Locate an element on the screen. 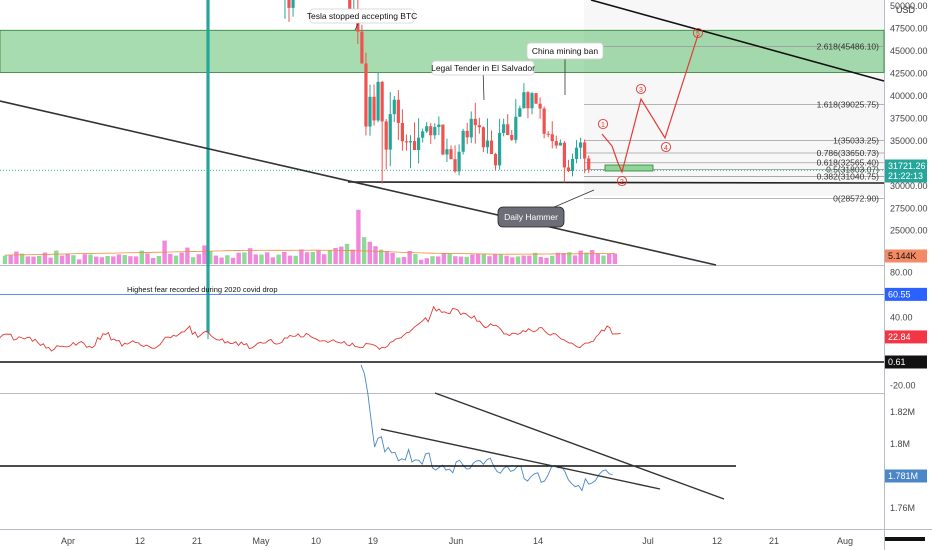 The width and height of the screenshot is (932, 550). fear-tick-label: -20.00 is located at coordinates (903, 385).